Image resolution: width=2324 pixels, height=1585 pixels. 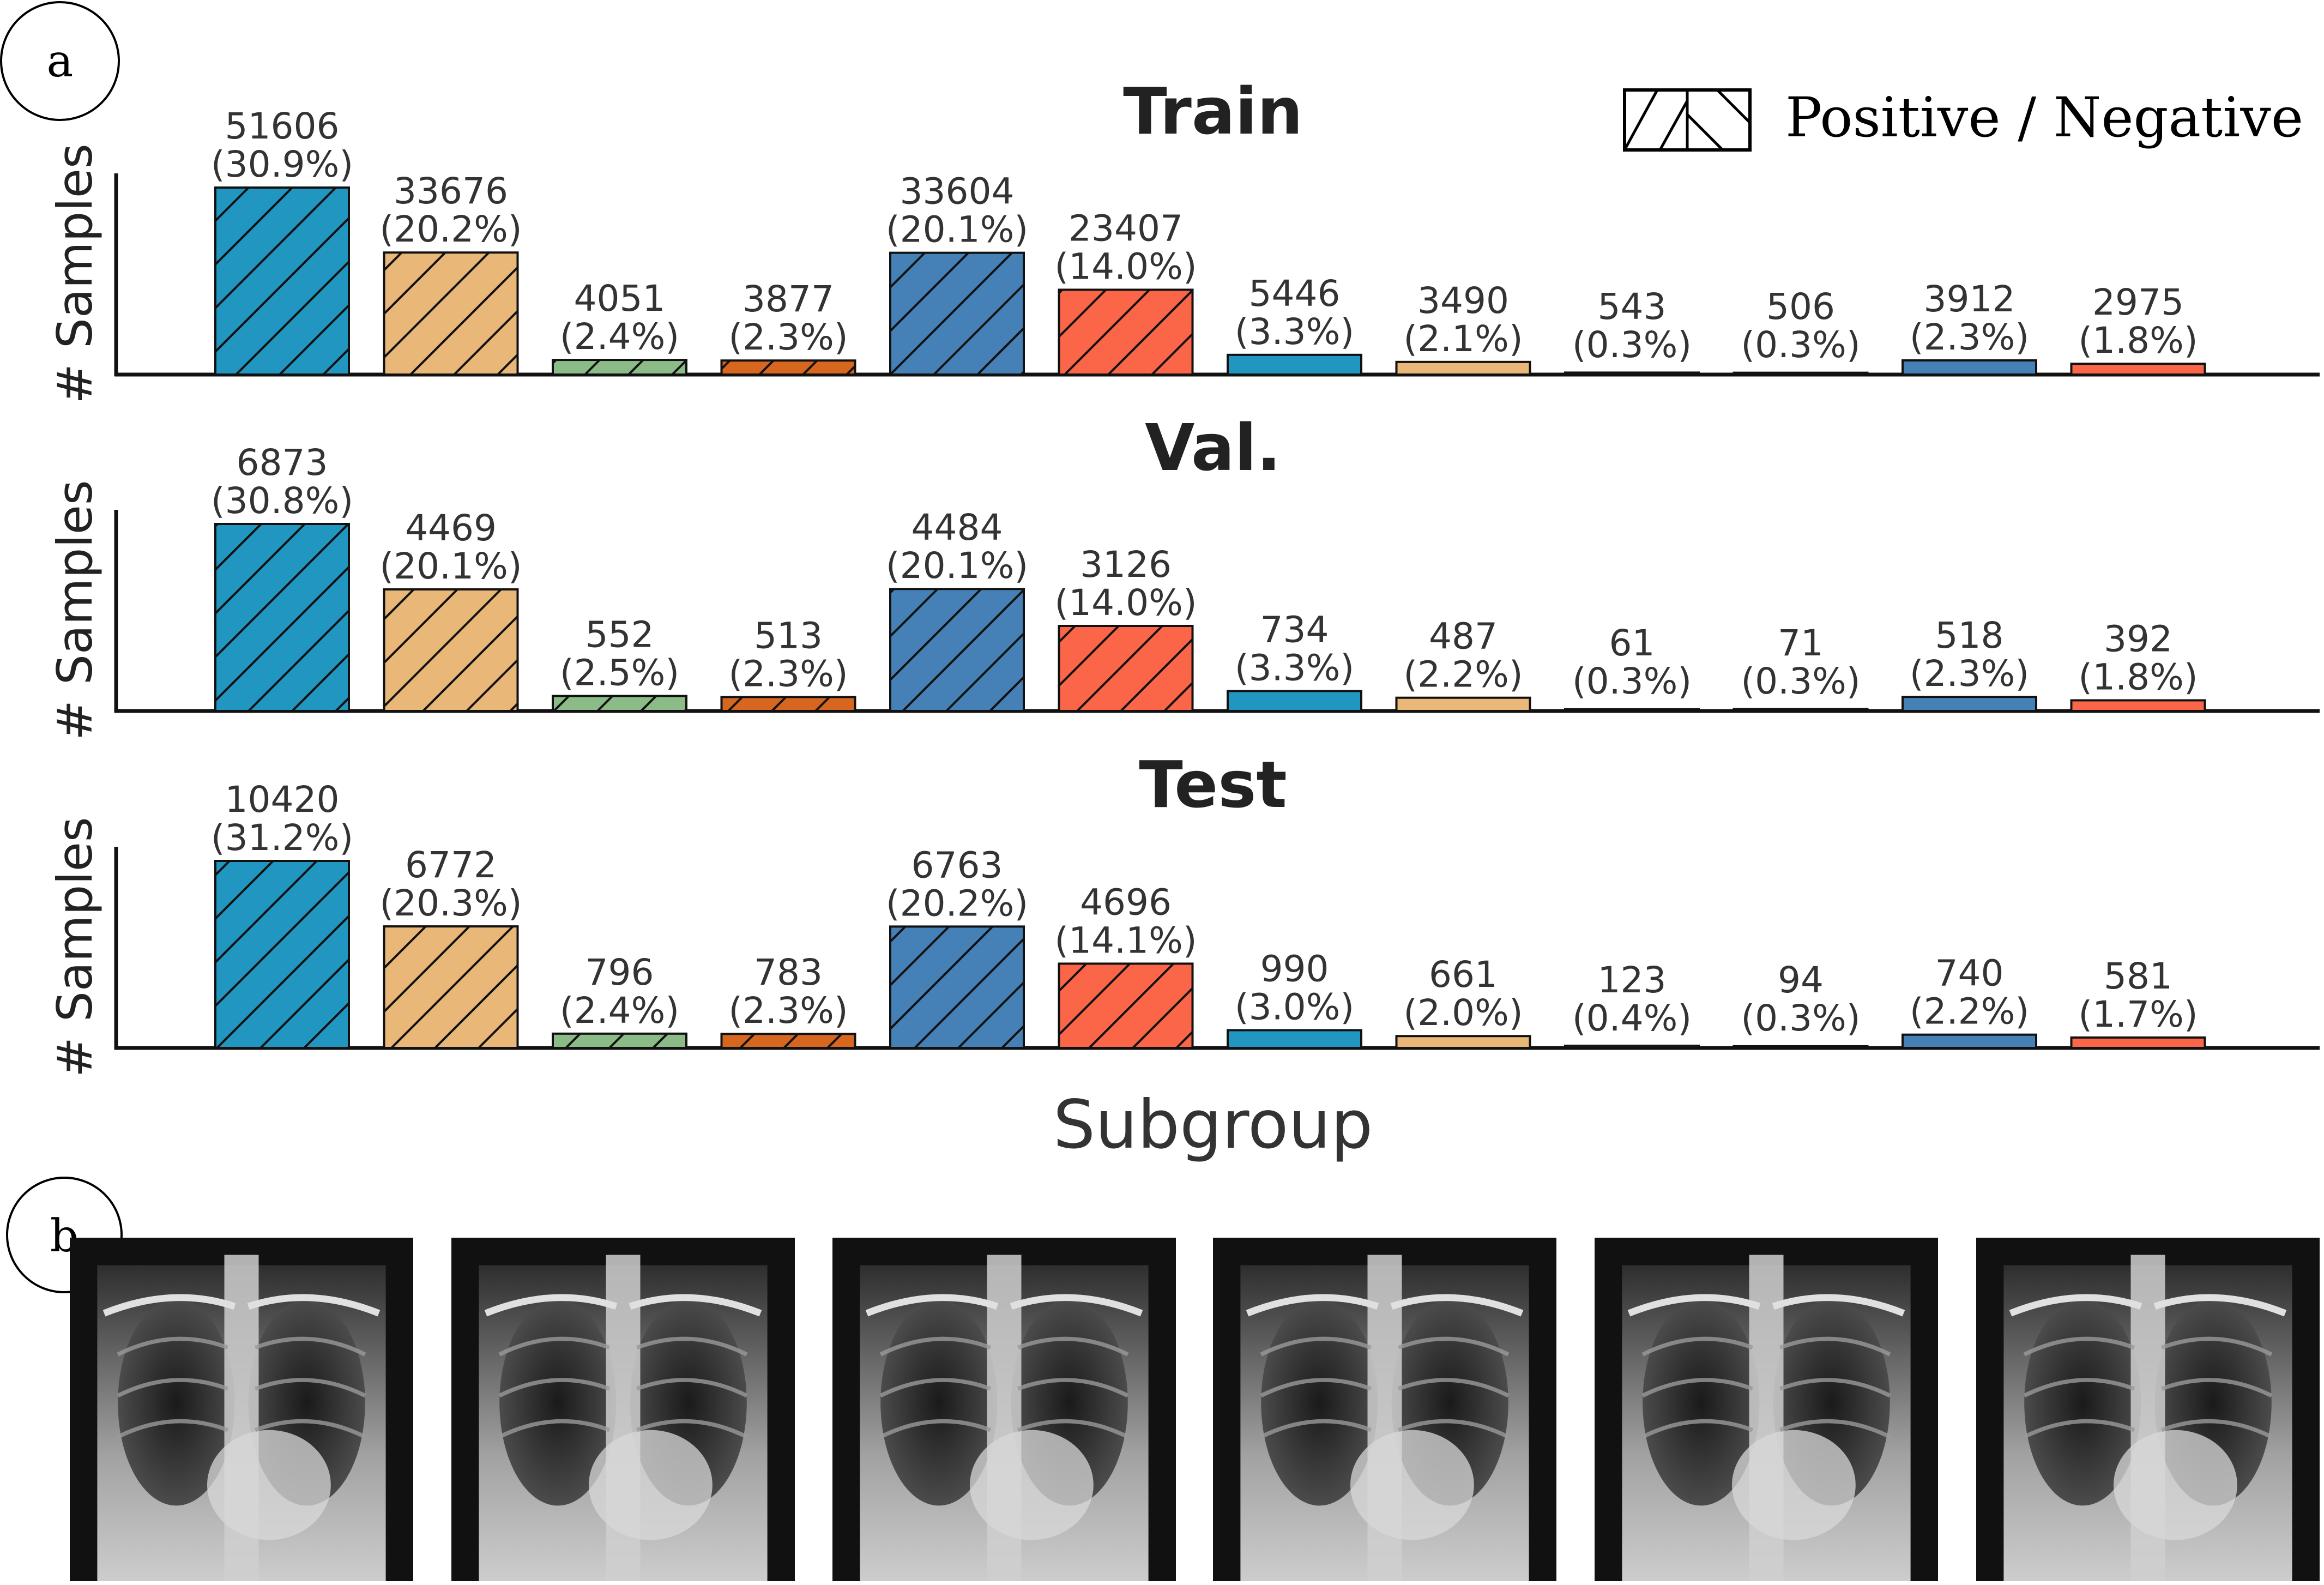 I want to click on bar-percent-label: (30.8%), so click(x=282, y=501).